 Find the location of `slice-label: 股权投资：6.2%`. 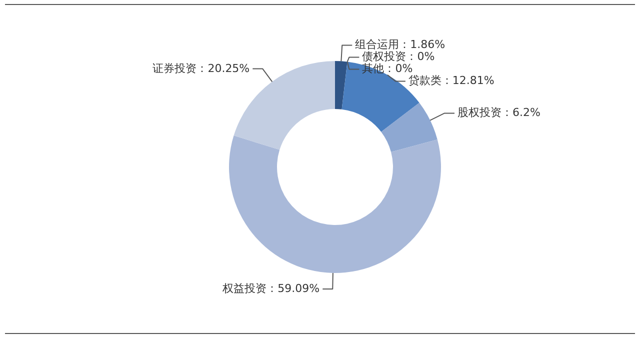

slice-label: 股权投资：6.2% is located at coordinates (499, 113).